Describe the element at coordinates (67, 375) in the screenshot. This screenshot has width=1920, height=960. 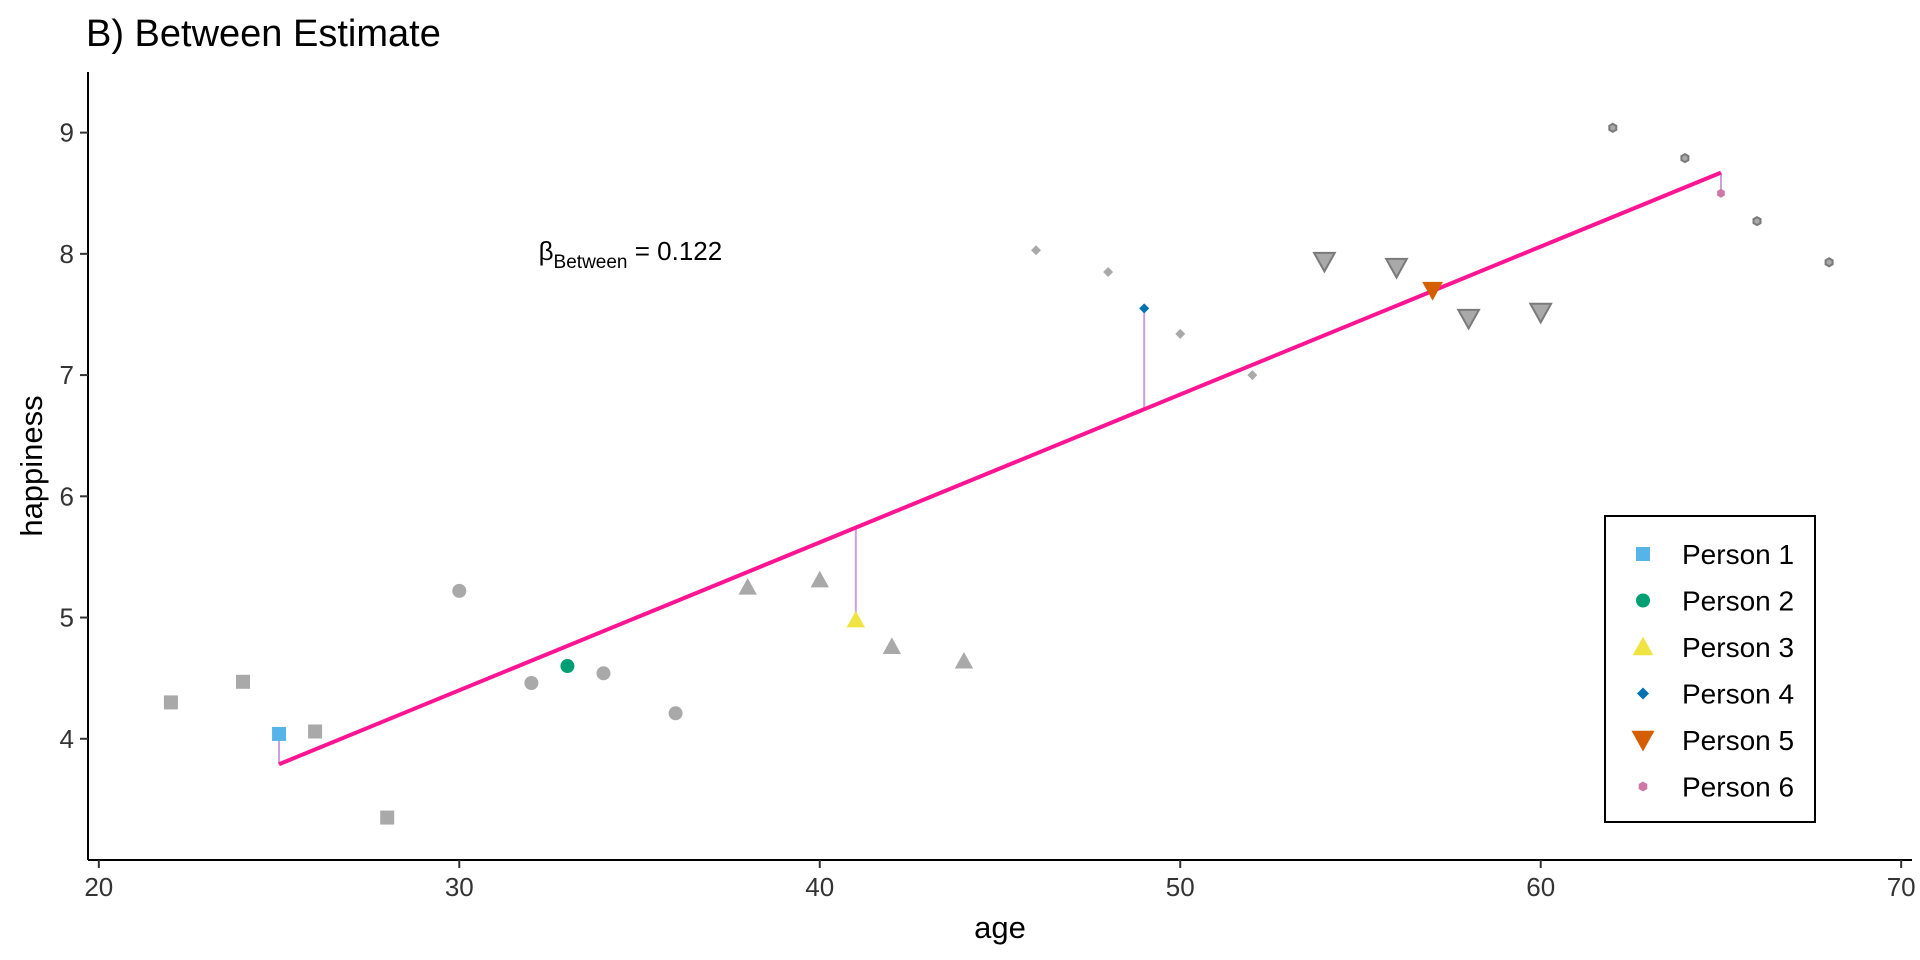
I see `y-tick-label: 7` at that location.